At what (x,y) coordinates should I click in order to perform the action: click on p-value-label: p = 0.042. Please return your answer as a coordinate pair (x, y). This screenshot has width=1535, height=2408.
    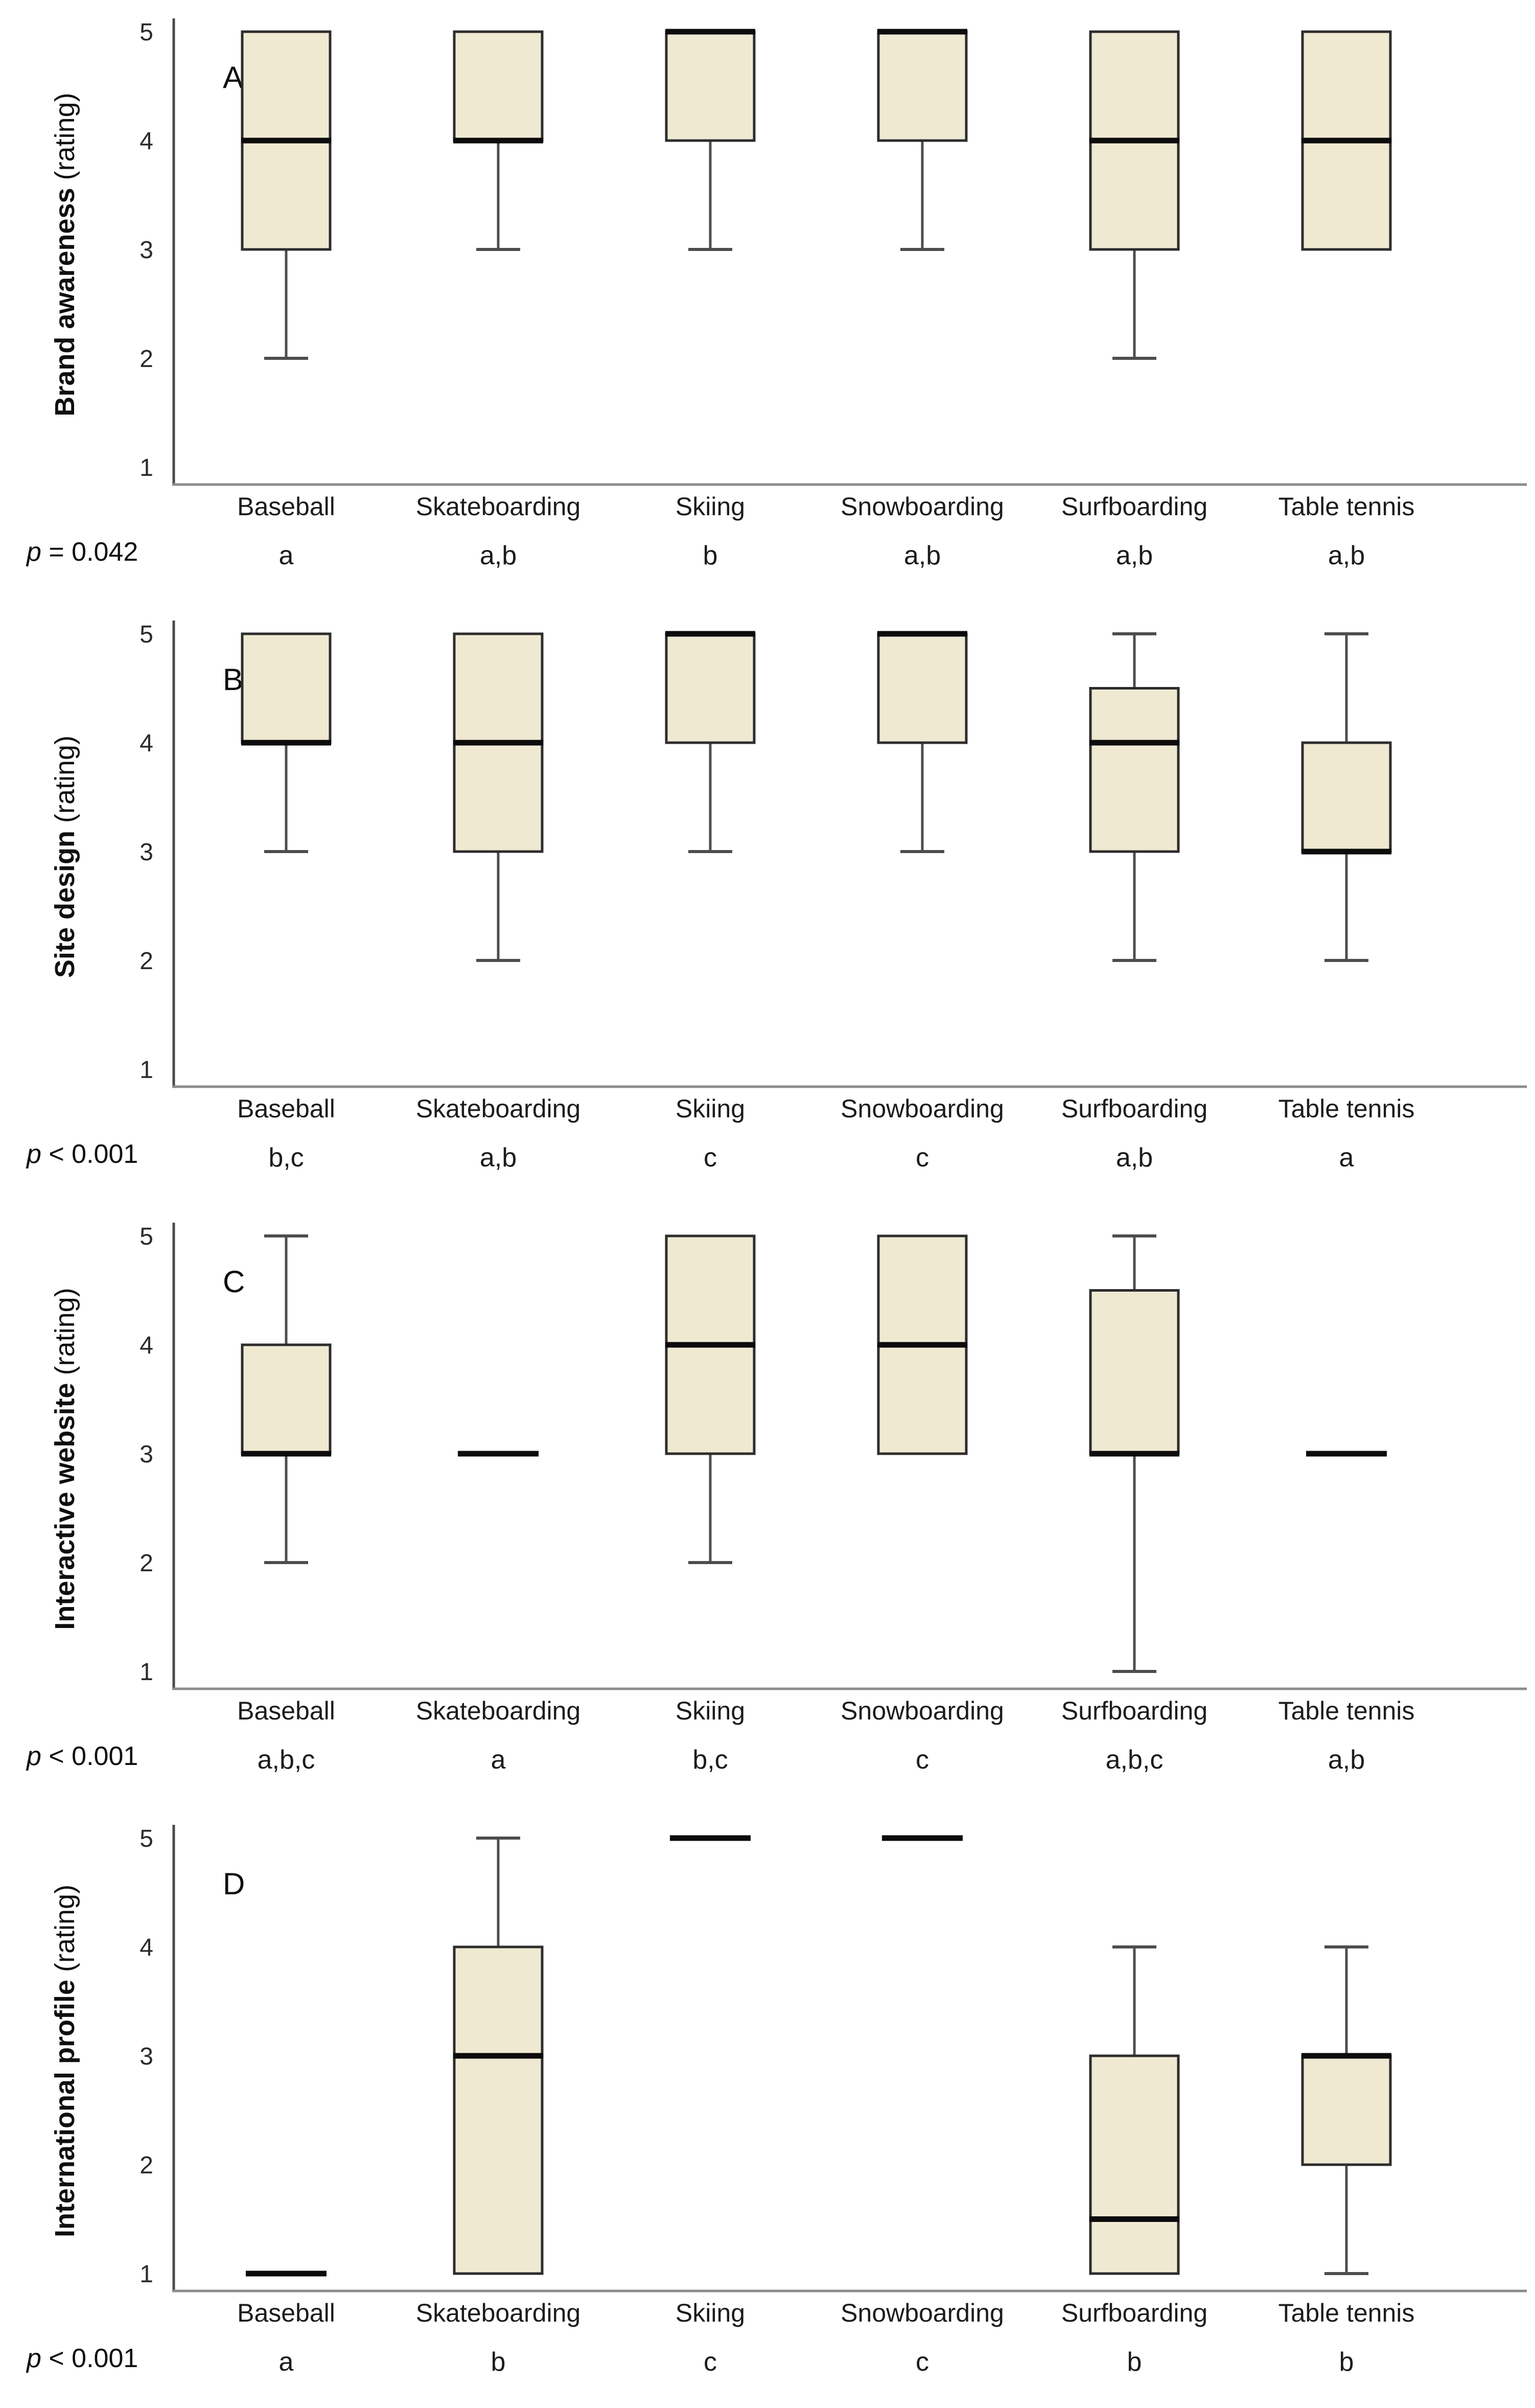
    Looking at the image, I should click on (82, 552).